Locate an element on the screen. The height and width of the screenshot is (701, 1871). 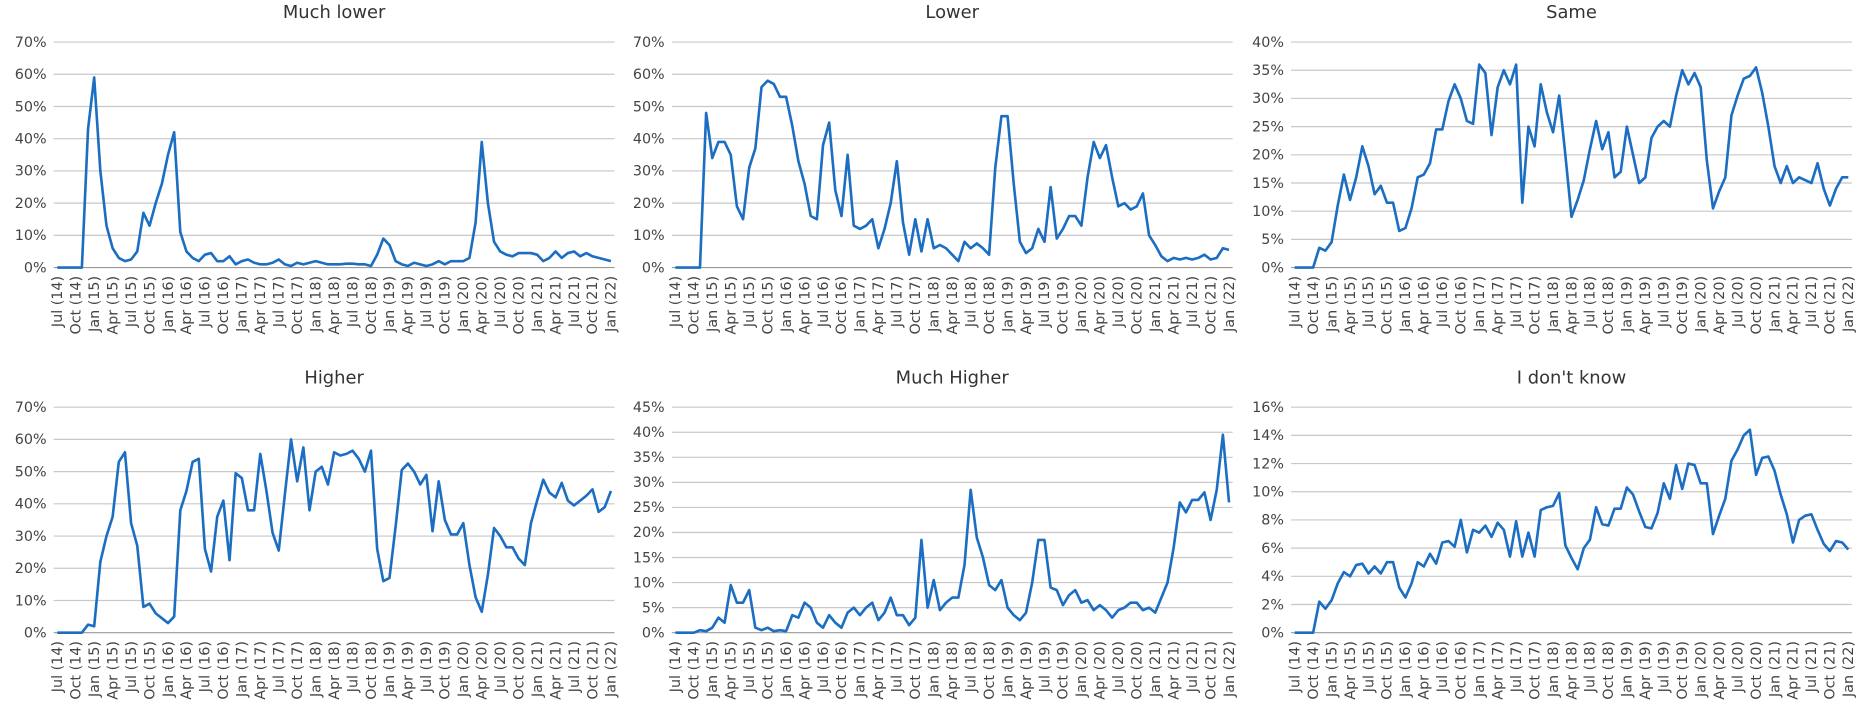
y-tick-label: 5% is located at coordinates (653, 608).